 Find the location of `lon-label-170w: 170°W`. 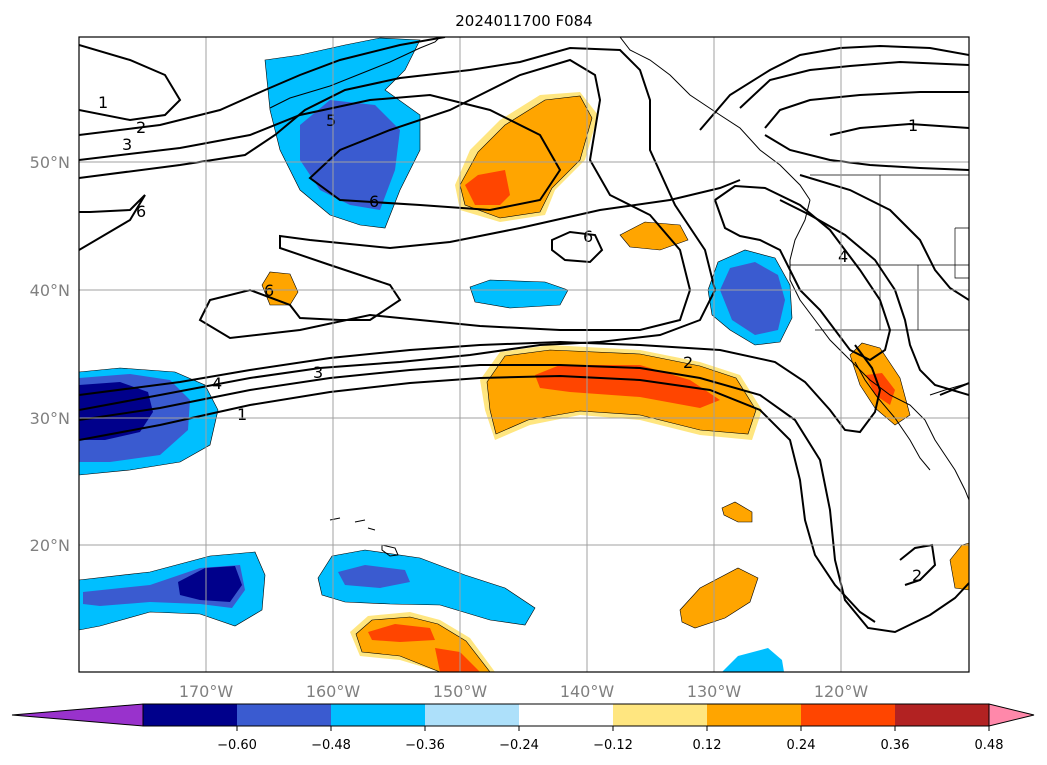

lon-label-170w: 170°W is located at coordinates (206, 691).